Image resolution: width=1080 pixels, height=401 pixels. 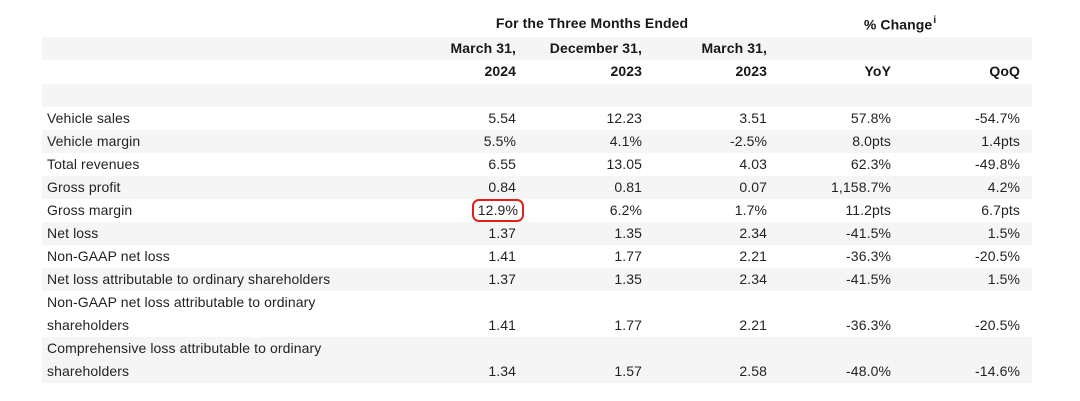 What do you see at coordinates (90, 209) in the screenshot?
I see `row-label: Gross margin` at bounding box center [90, 209].